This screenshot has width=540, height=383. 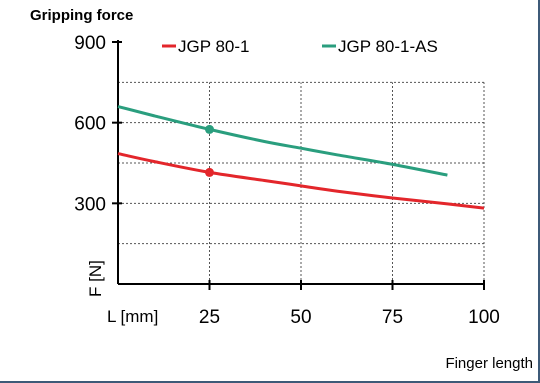 I want to click on y-tick-labels: 300 600 900, so click(x=90, y=124).